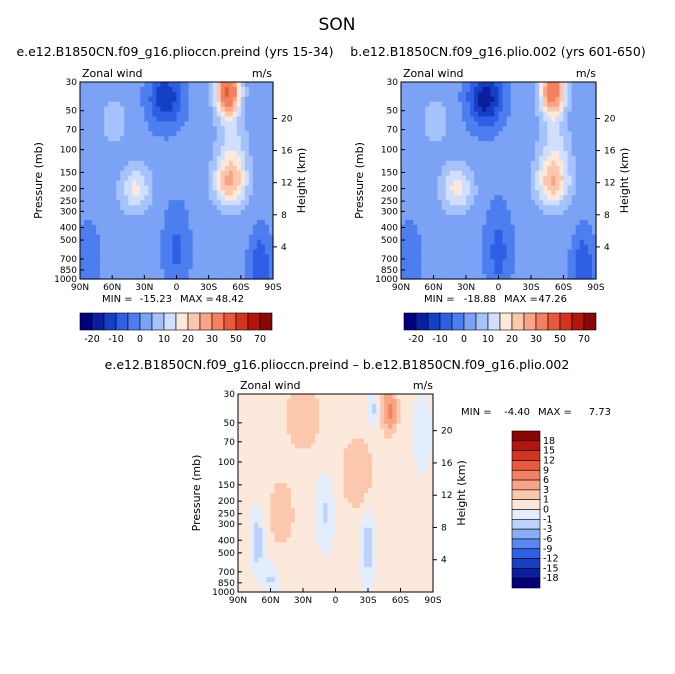  I want to click on x-tick-label: 90S, so click(272, 288).